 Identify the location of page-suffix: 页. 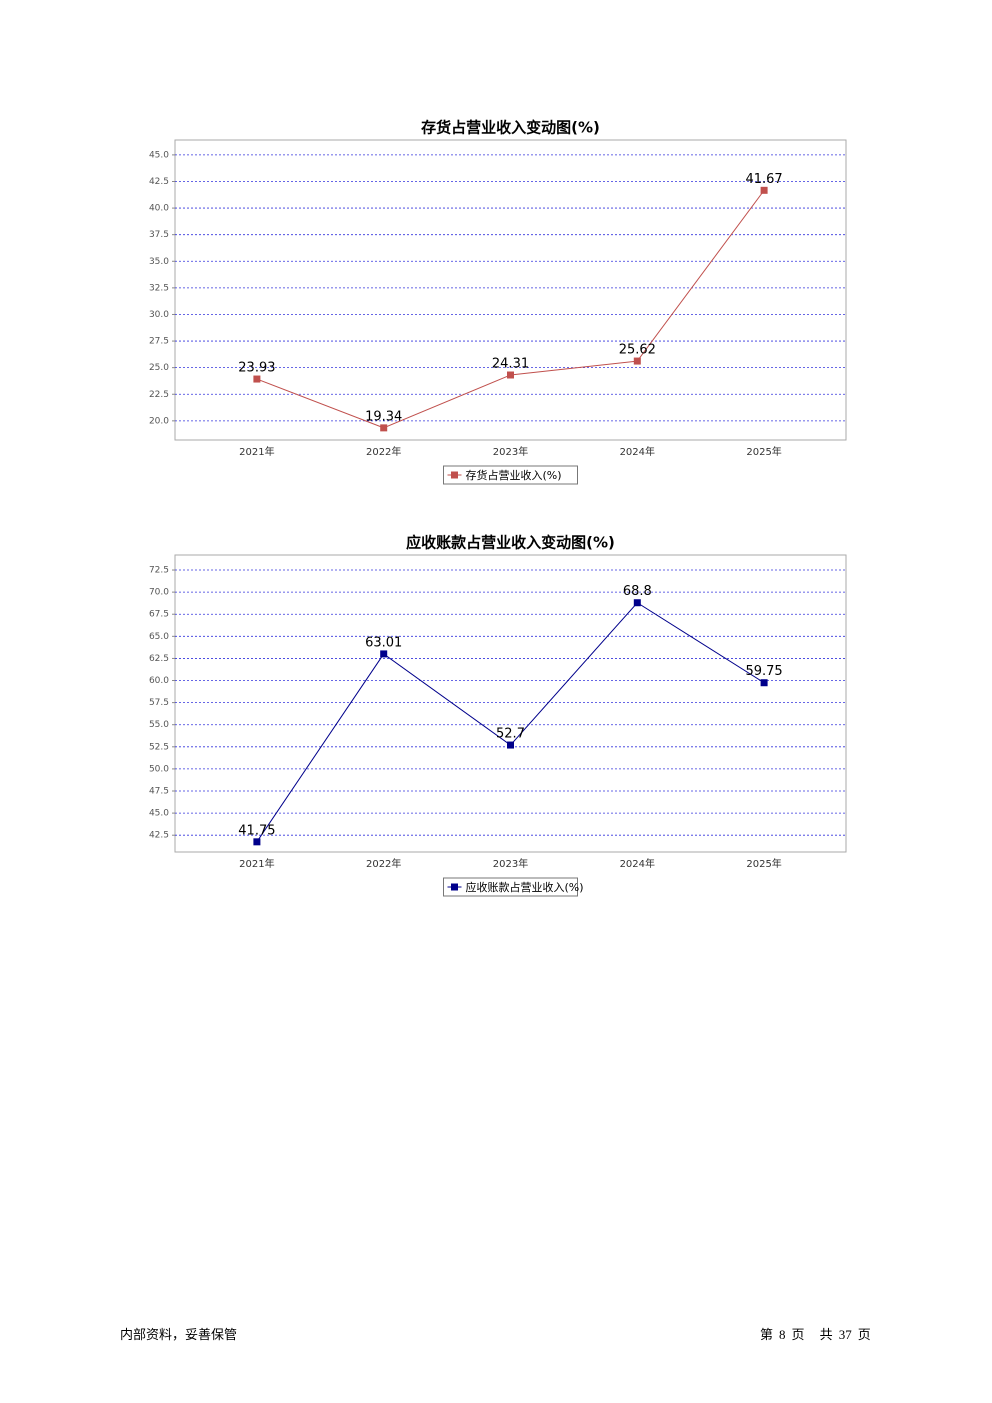
(798, 1335).